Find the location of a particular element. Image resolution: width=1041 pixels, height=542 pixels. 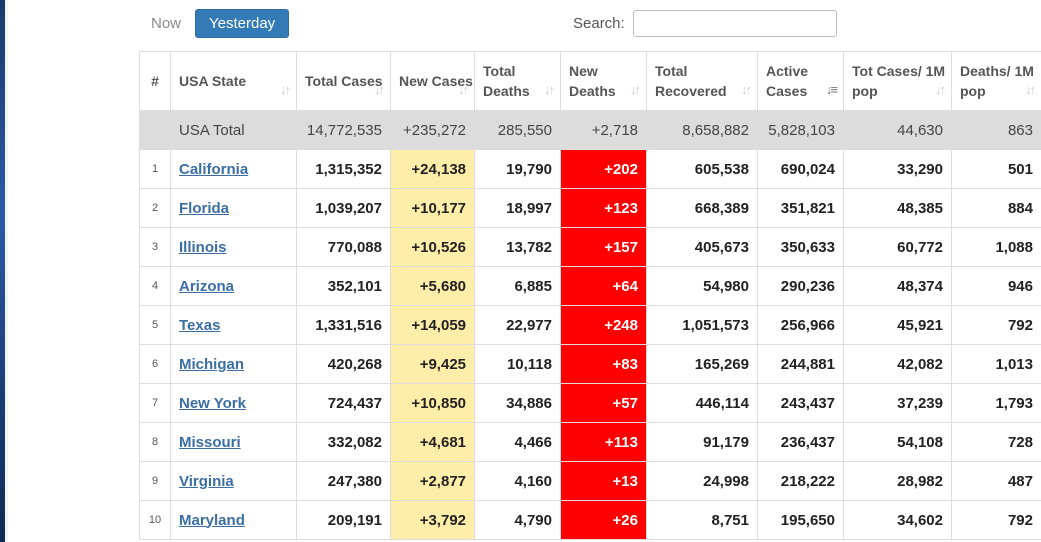

yesterday-button: Yesterday is located at coordinates (242, 23).